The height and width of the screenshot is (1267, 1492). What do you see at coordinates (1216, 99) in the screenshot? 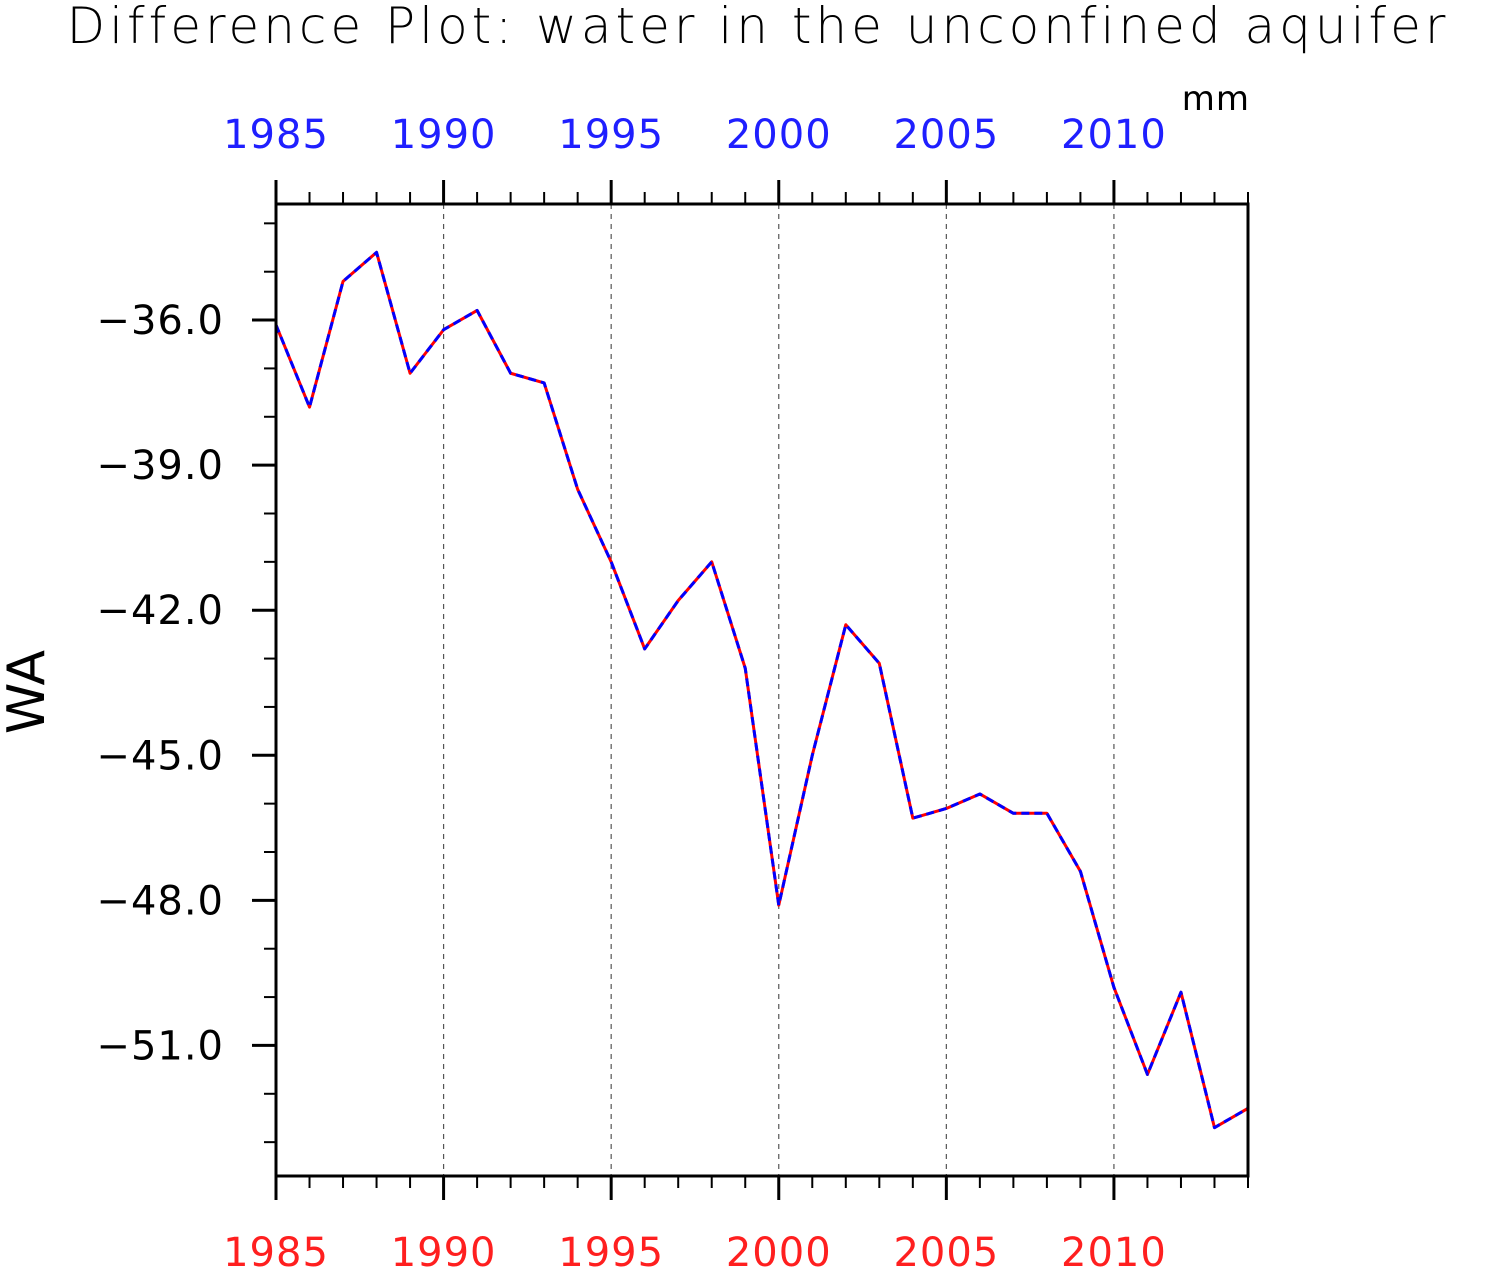
I see `units-label: mm` at bounding box center [1216, 99].